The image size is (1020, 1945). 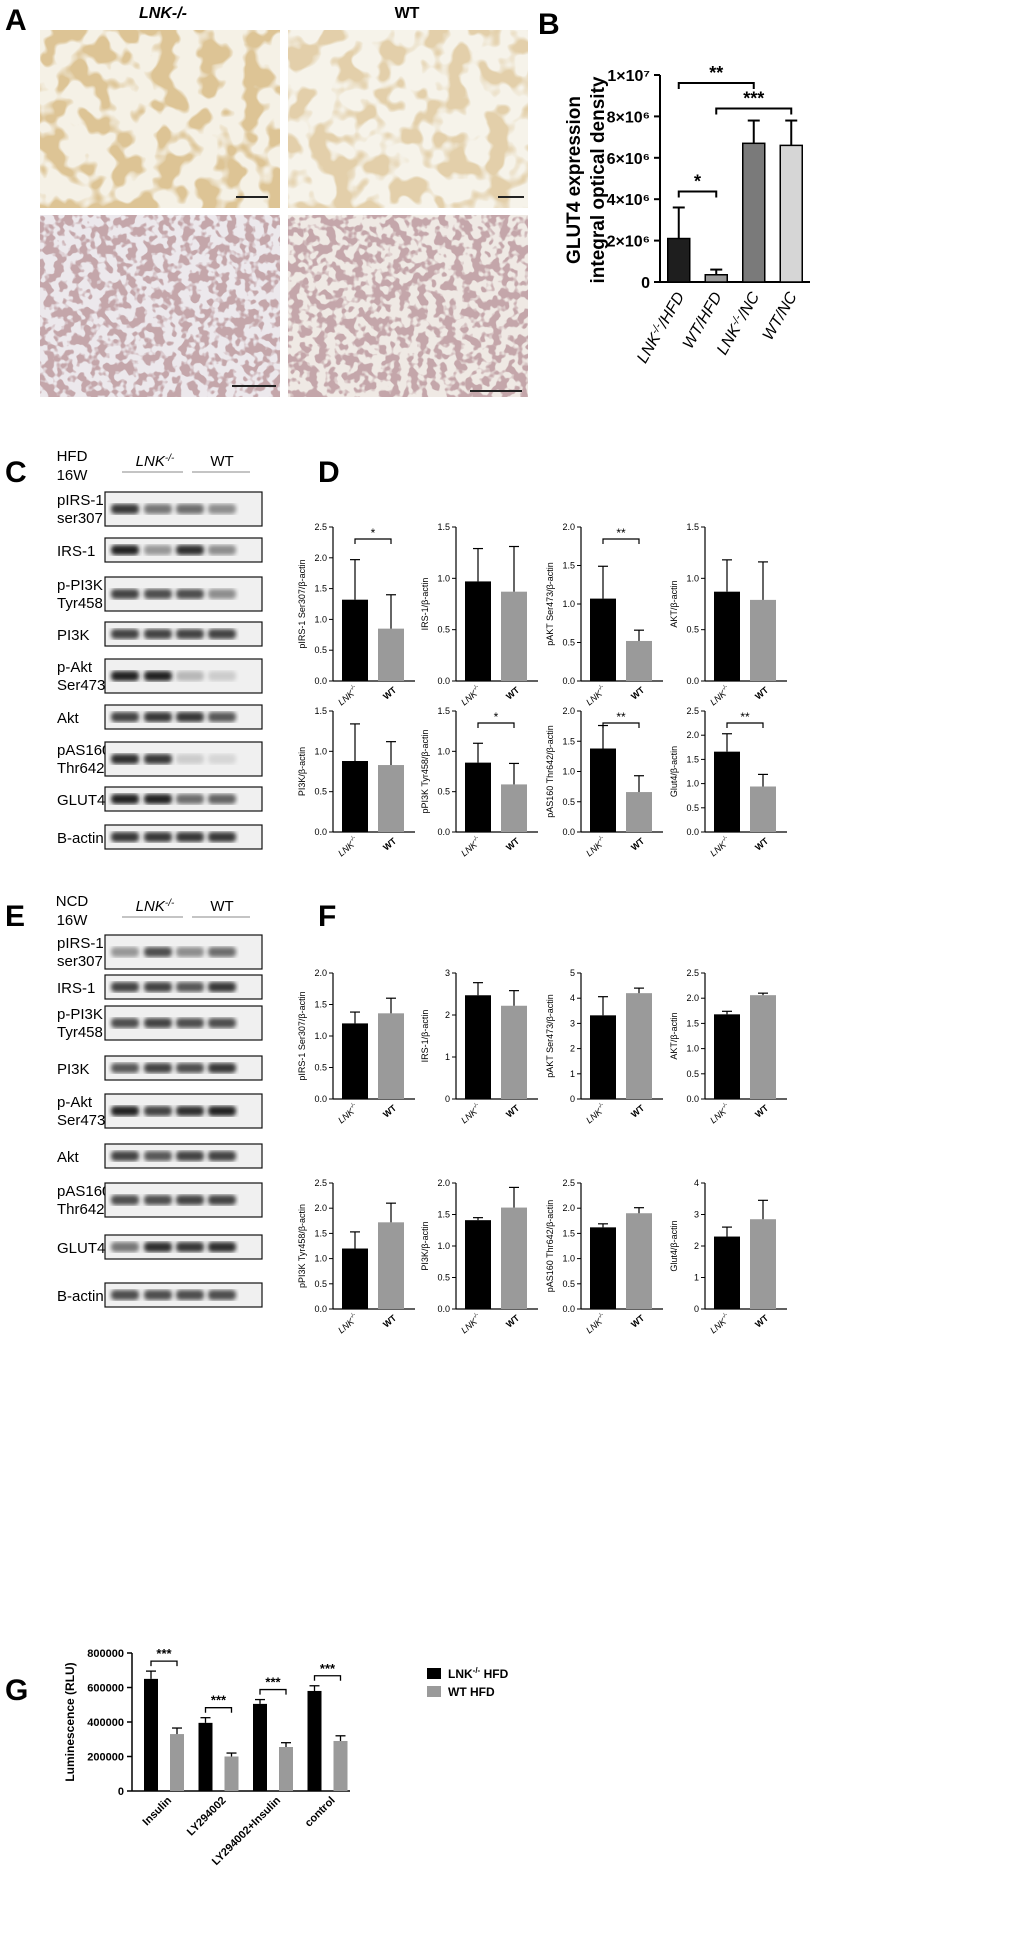 I want to click on blot-row-label: PI3K, so click(x=73, y=1069).